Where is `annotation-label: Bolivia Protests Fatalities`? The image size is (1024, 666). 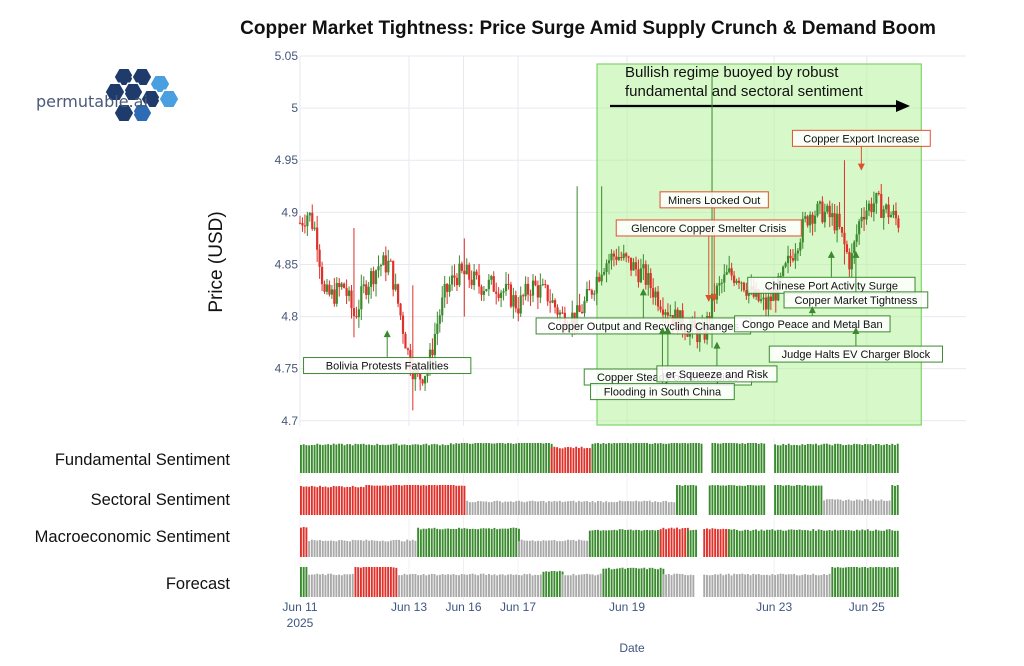 annotation-label: Bolivia Protests Fatalities is located at coordinates (387, 367).